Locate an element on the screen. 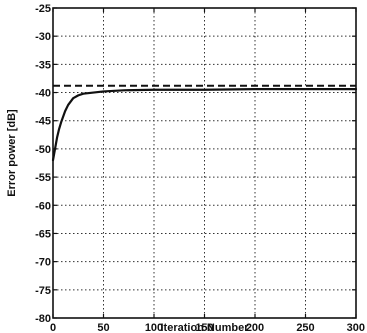 This screenshot has width=367, height=333. x-tick-labels: 0 50 100 150 200 250 300 is located at coordinates (207, 327).